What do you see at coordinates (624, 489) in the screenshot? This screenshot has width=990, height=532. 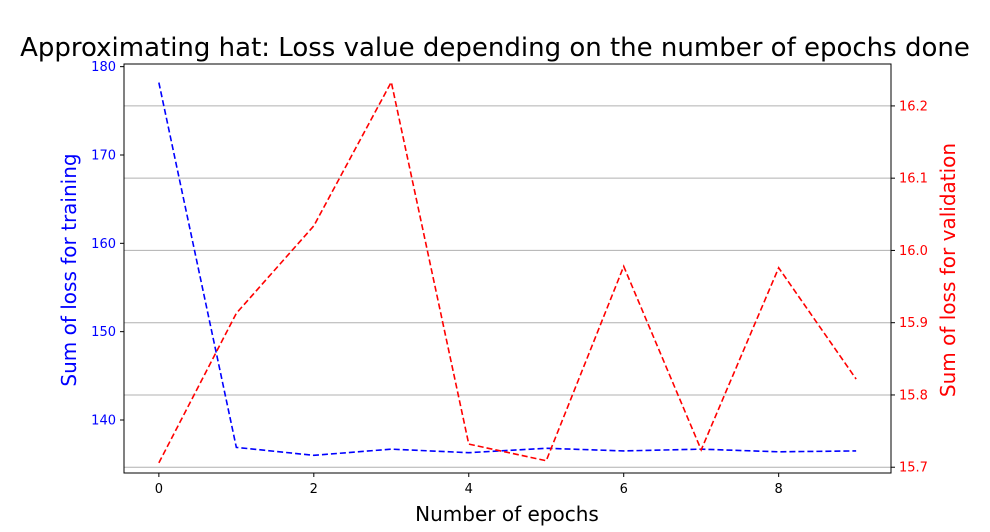 I see `x-tick-label: 6` at bounding box center [624, 489].